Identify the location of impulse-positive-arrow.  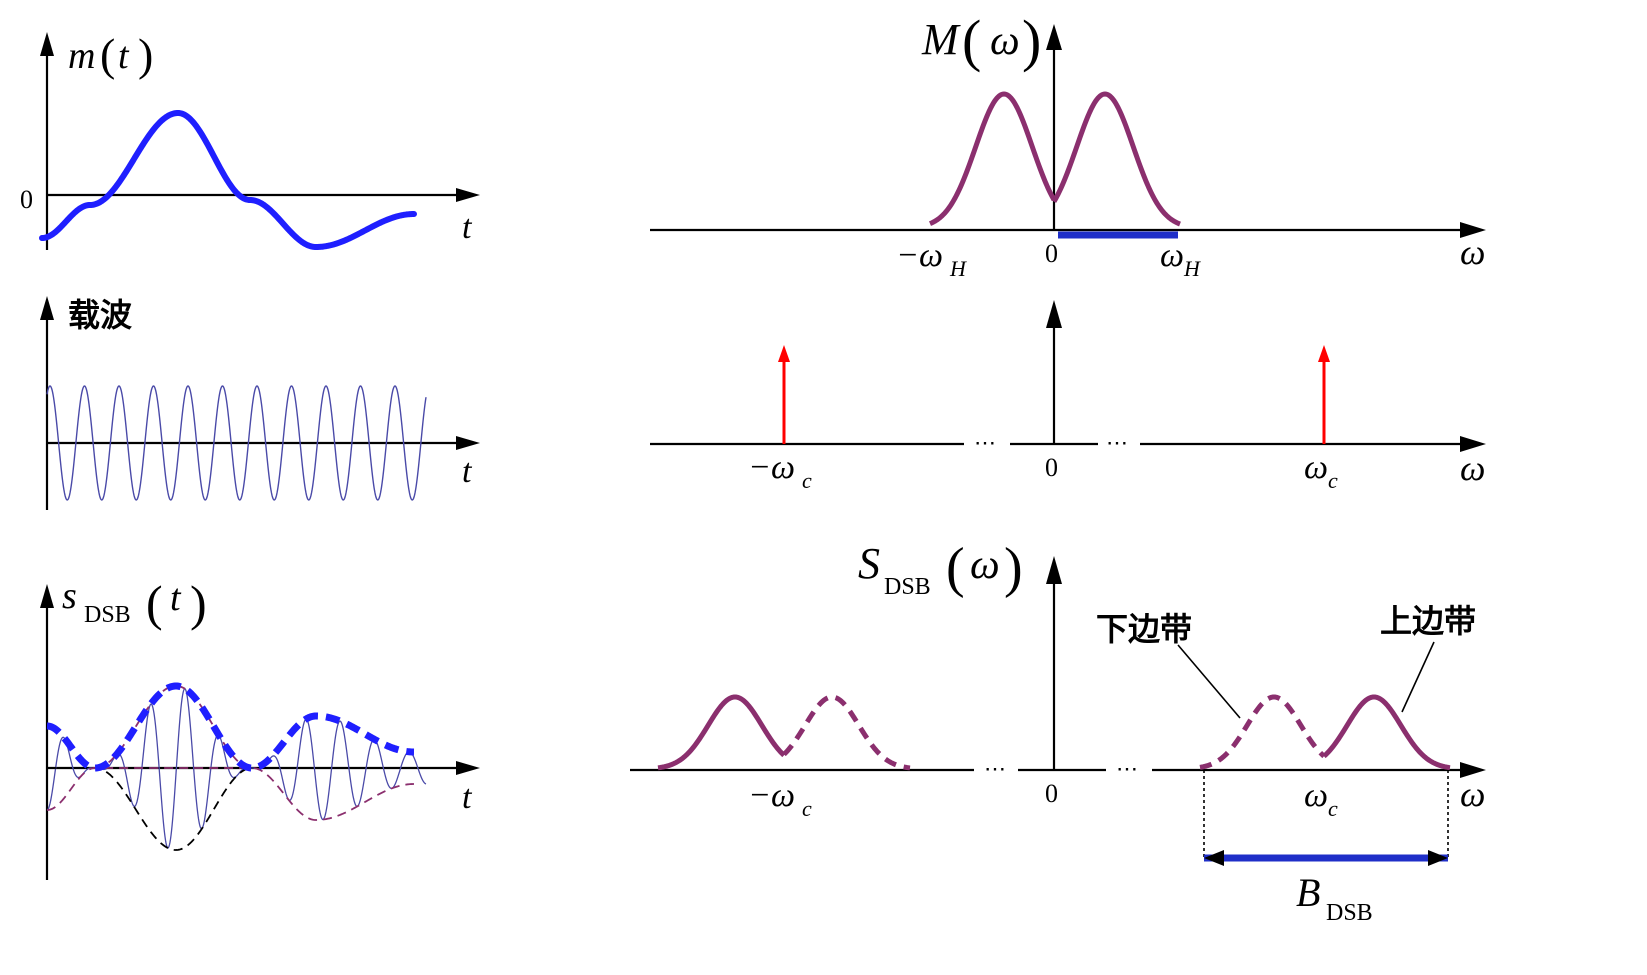
(1324, 353).